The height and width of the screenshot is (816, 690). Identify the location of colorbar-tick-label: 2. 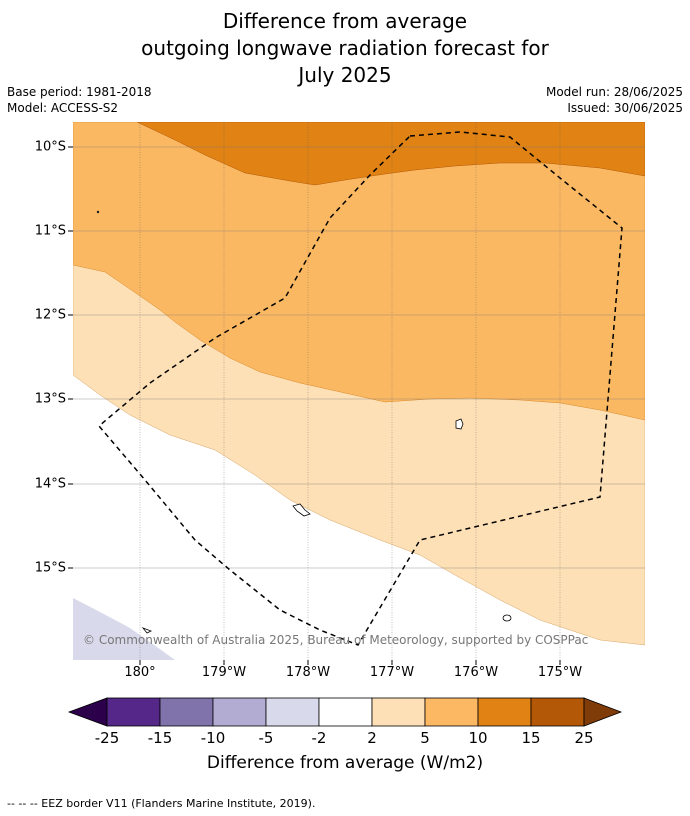
(372, 738).